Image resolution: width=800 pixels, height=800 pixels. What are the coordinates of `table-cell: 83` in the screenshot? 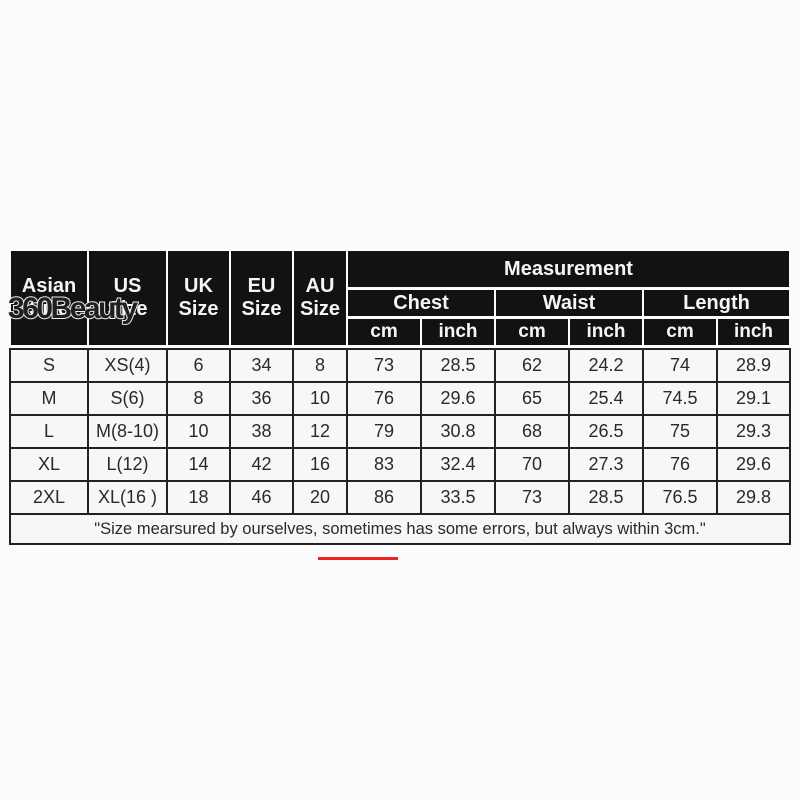 It's located at (384, 464).